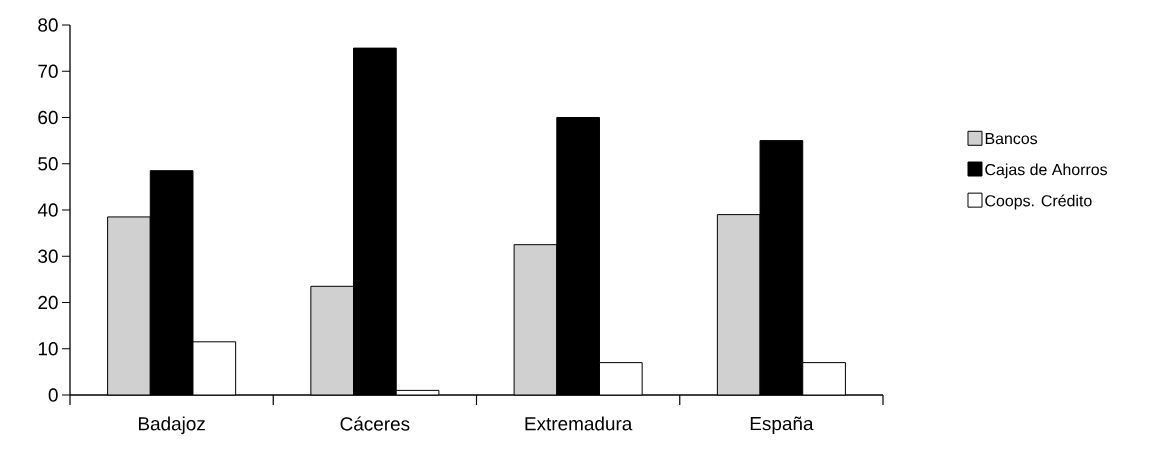 This screenshot has height=457, width=1160. Describe the element at coordinates (375, 423) in the screenshot. I see `x-tick-label: Cáceres` at that location.